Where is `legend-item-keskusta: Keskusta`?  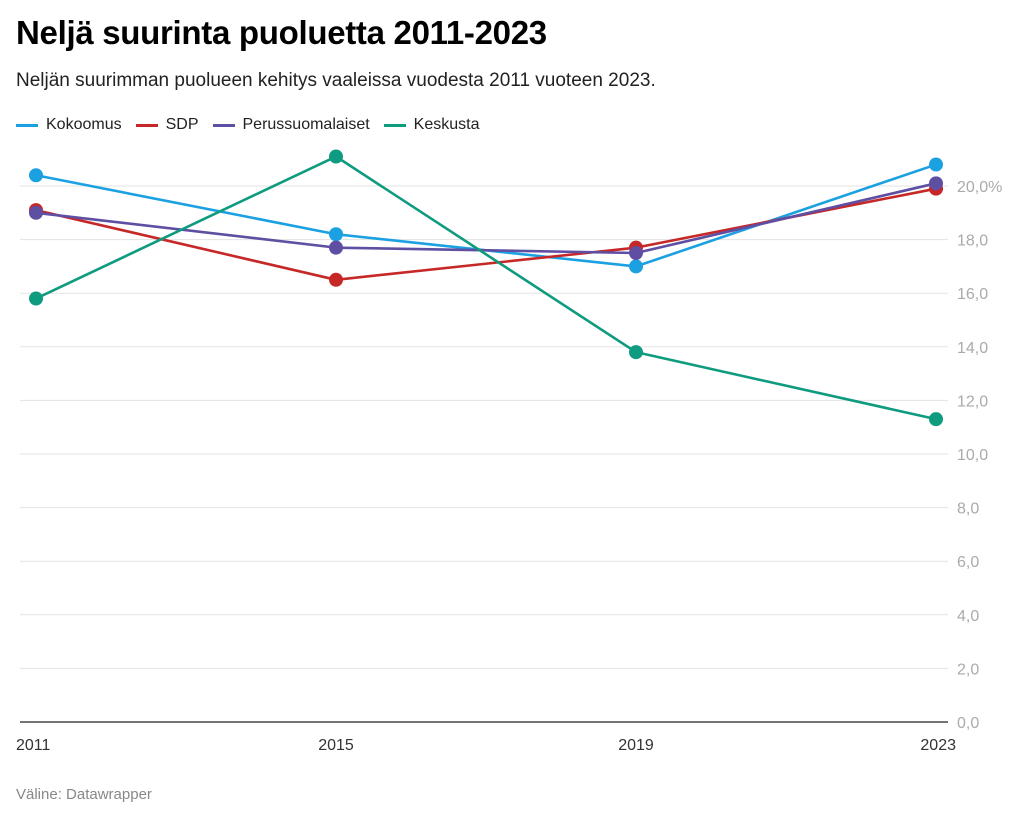
legend-item-keskusta: Keskusta is located at coordinates (431, 125).